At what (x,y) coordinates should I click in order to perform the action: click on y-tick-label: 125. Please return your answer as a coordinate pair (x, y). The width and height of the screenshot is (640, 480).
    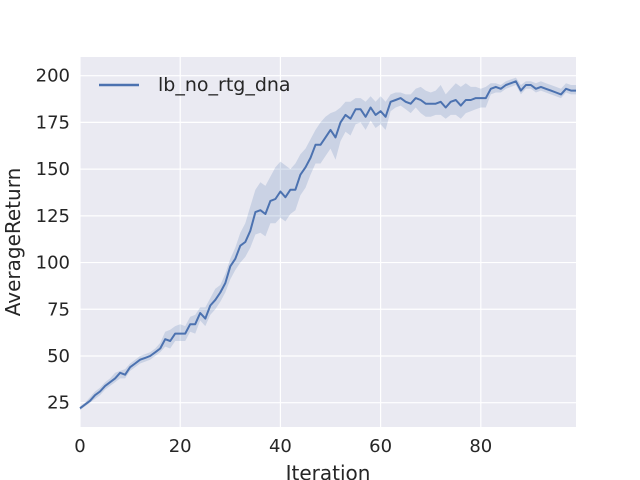
    Looking at the image, I should click on (53, 216).